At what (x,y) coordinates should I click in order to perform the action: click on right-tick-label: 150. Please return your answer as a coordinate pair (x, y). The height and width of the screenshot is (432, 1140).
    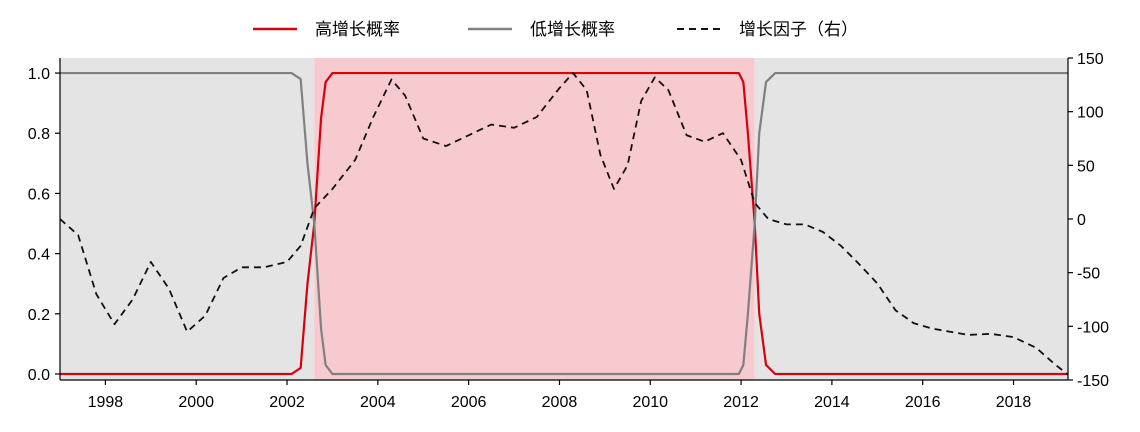
    Looking at the image, I should click on (1090, 59).